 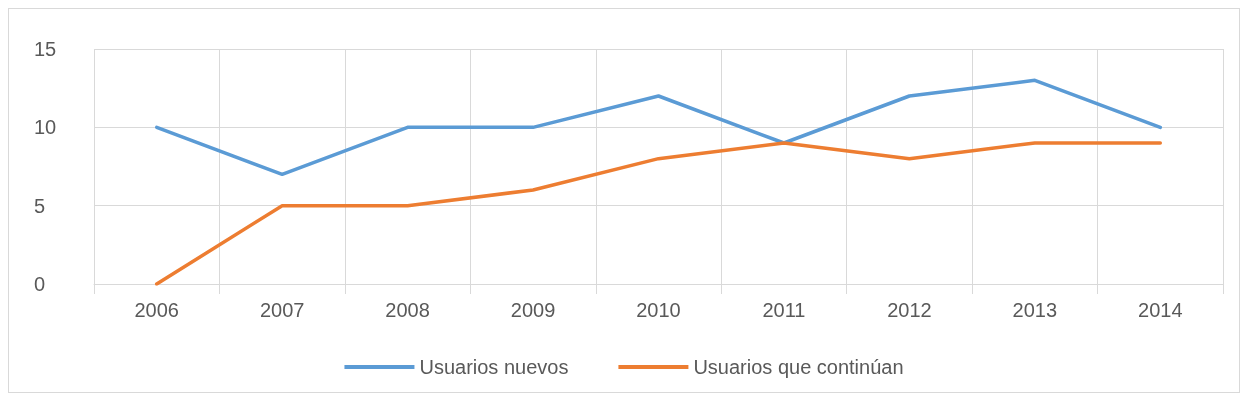 I want to click on x-tick-label: 2008, so click(x=407, y=310).